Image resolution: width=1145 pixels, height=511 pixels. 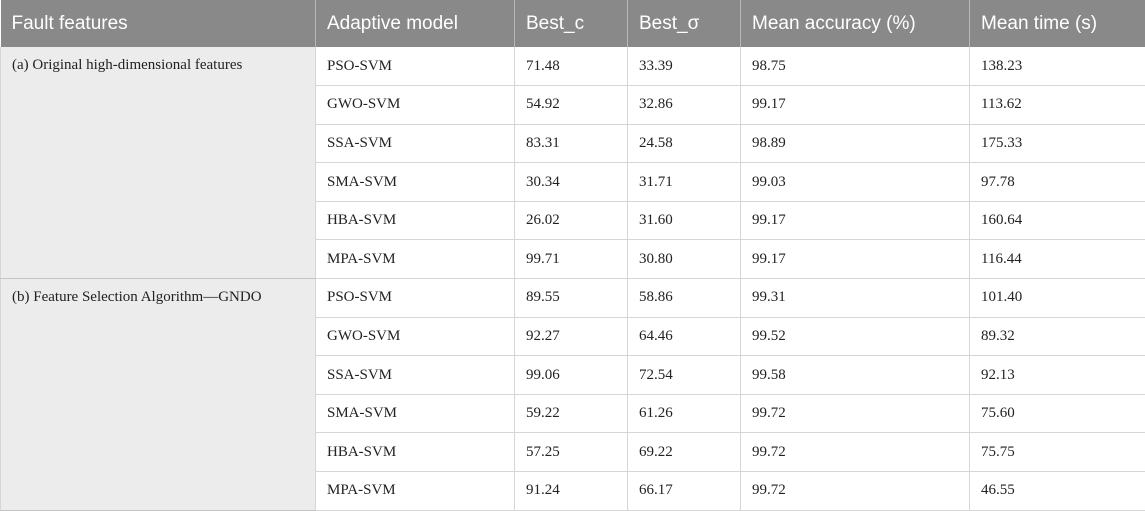 I want to click on cell-mean-time: 92.13, so click(x=1057, y=375).